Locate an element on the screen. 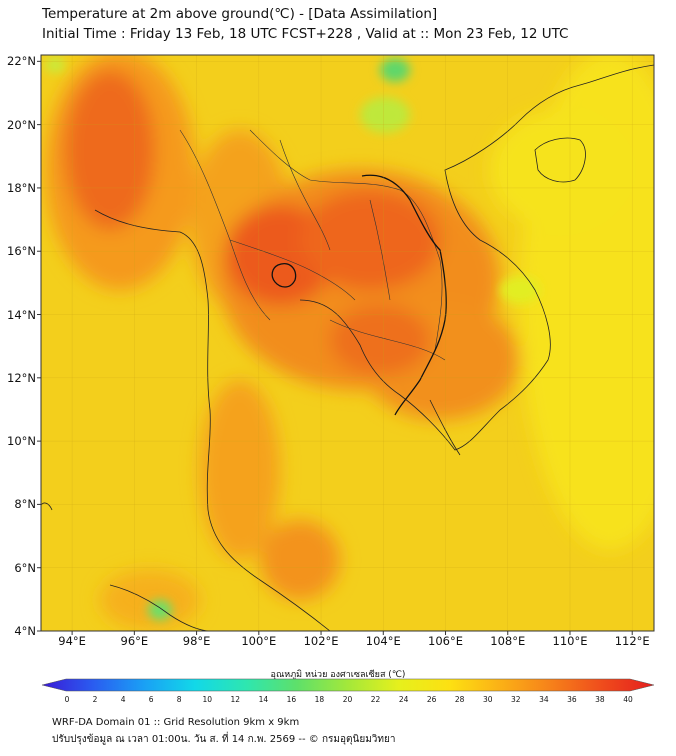 The image size is (676, 756). colorbar-tick-label: 14 is located at coordinates (263, 699).